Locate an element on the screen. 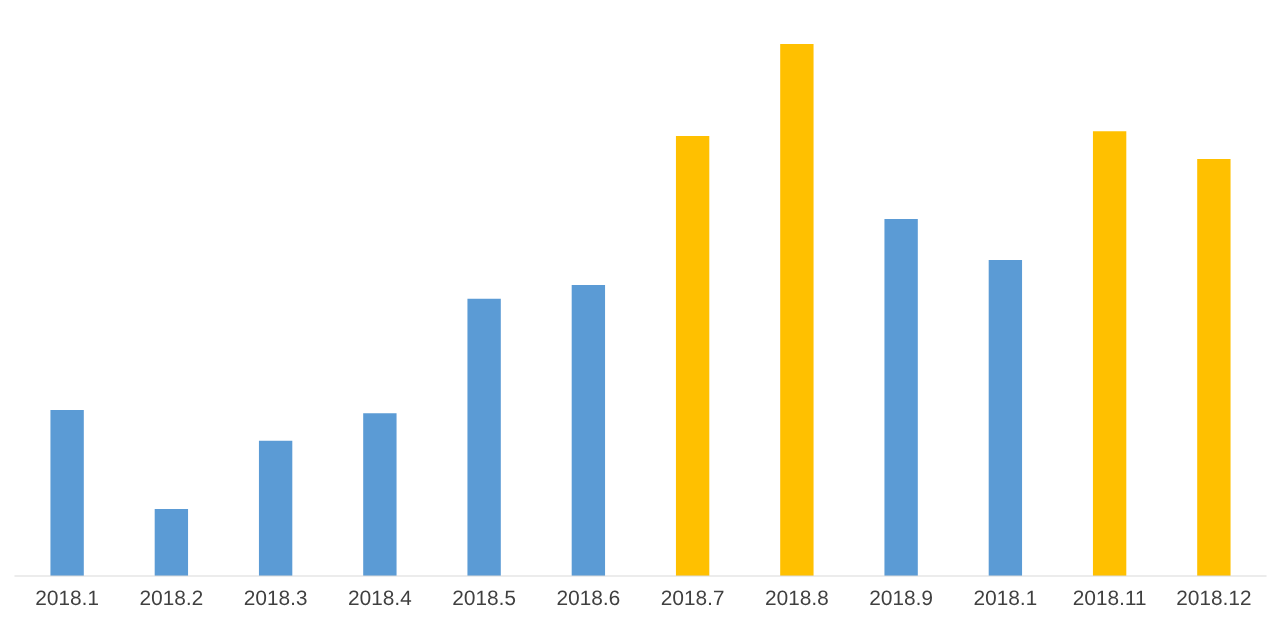 This screenshot has height=632, width=1280. x-tick-label: 2018.9 is located at coordinates (901, 598).